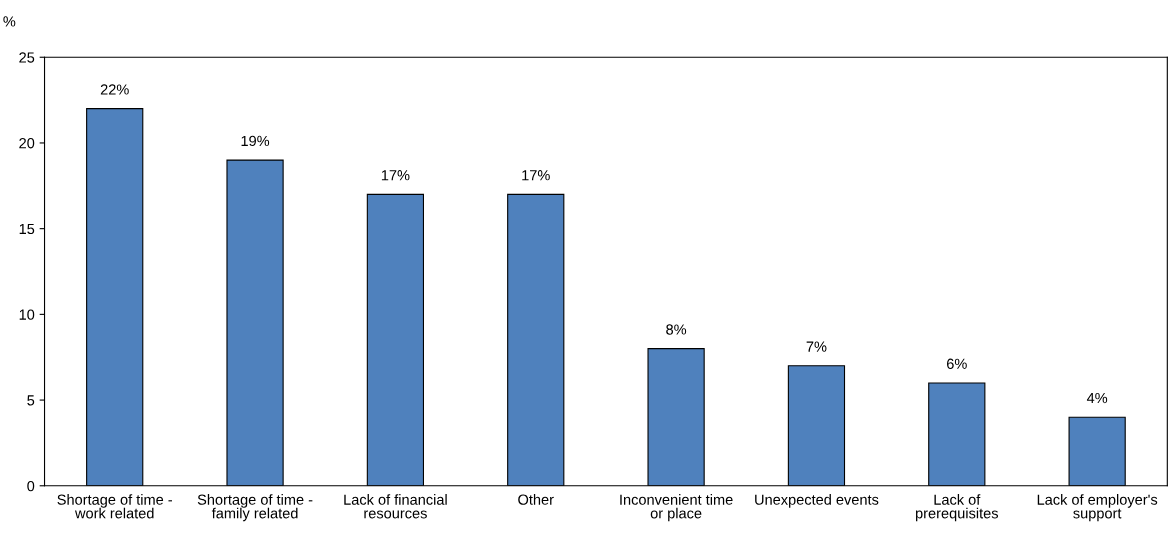 Image resolution: width=1172 pixels, height=535 pixels. What do you see at coordinates (816, 346) in the screenshot?
I see `data-label: 7%` at bounding box center [816, 346].